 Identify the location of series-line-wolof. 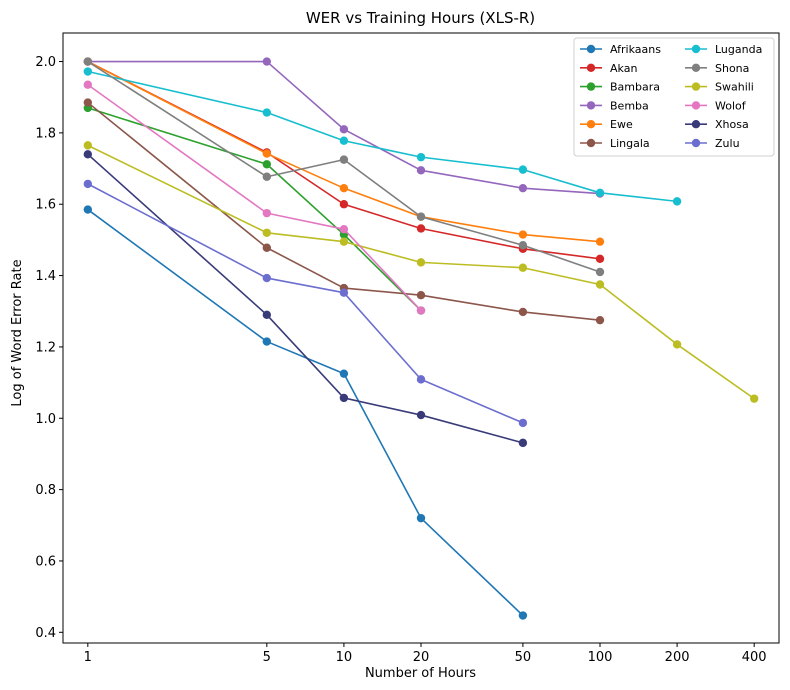
(254, 198).